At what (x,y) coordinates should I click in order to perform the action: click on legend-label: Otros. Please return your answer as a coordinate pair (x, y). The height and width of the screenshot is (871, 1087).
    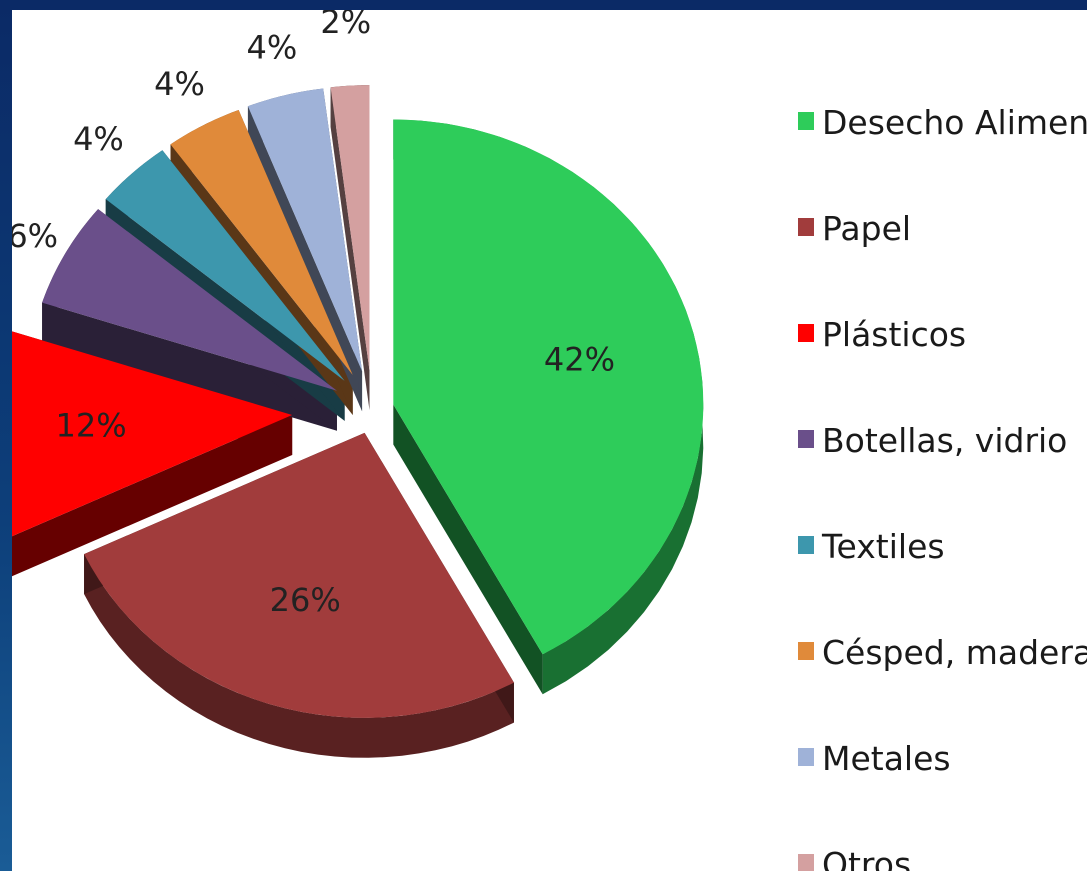
    Looking at the image, I should click on (866, 858).